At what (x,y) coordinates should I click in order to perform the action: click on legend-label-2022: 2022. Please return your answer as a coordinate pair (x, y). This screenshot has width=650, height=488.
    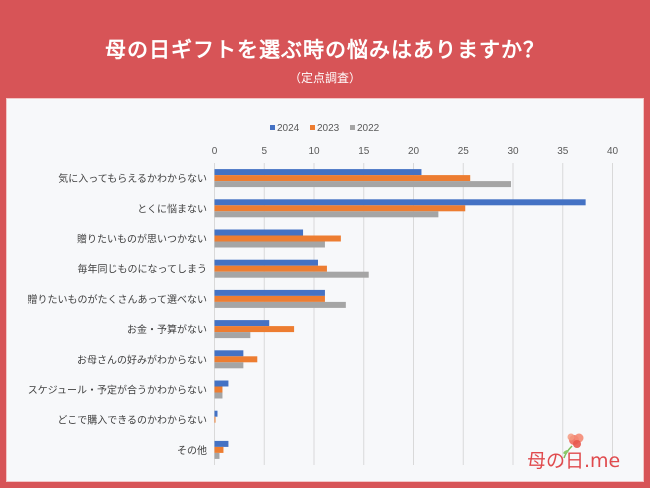
    Looking at the image, I should click on (368, 128).